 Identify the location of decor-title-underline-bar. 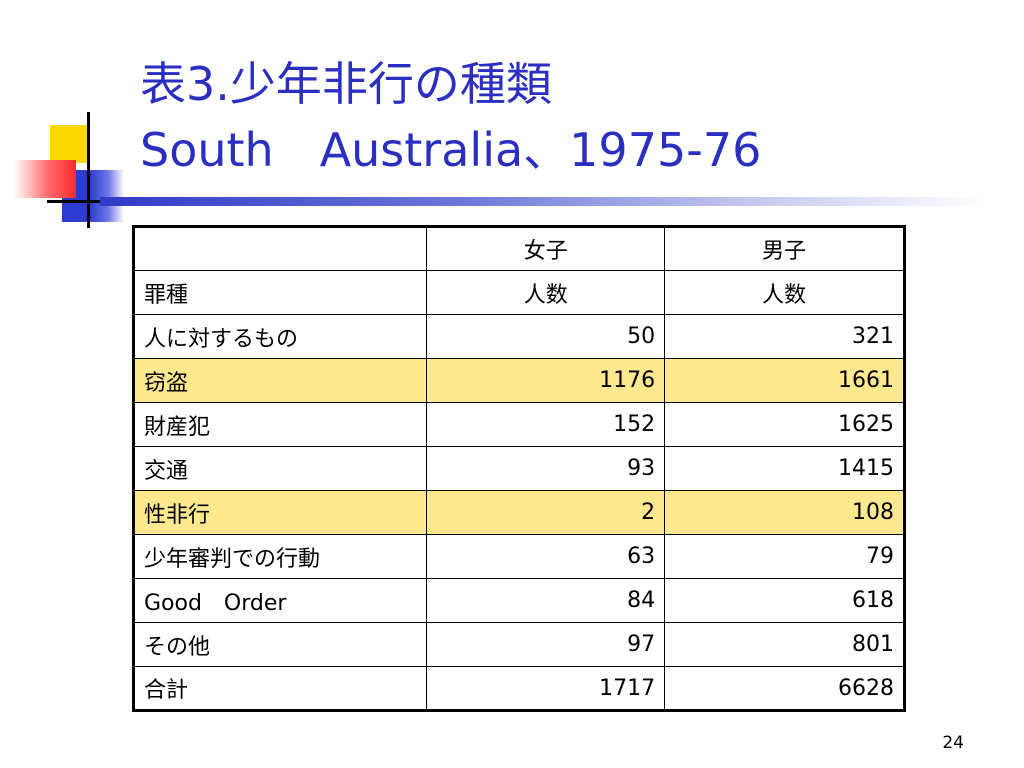
(543, 201).